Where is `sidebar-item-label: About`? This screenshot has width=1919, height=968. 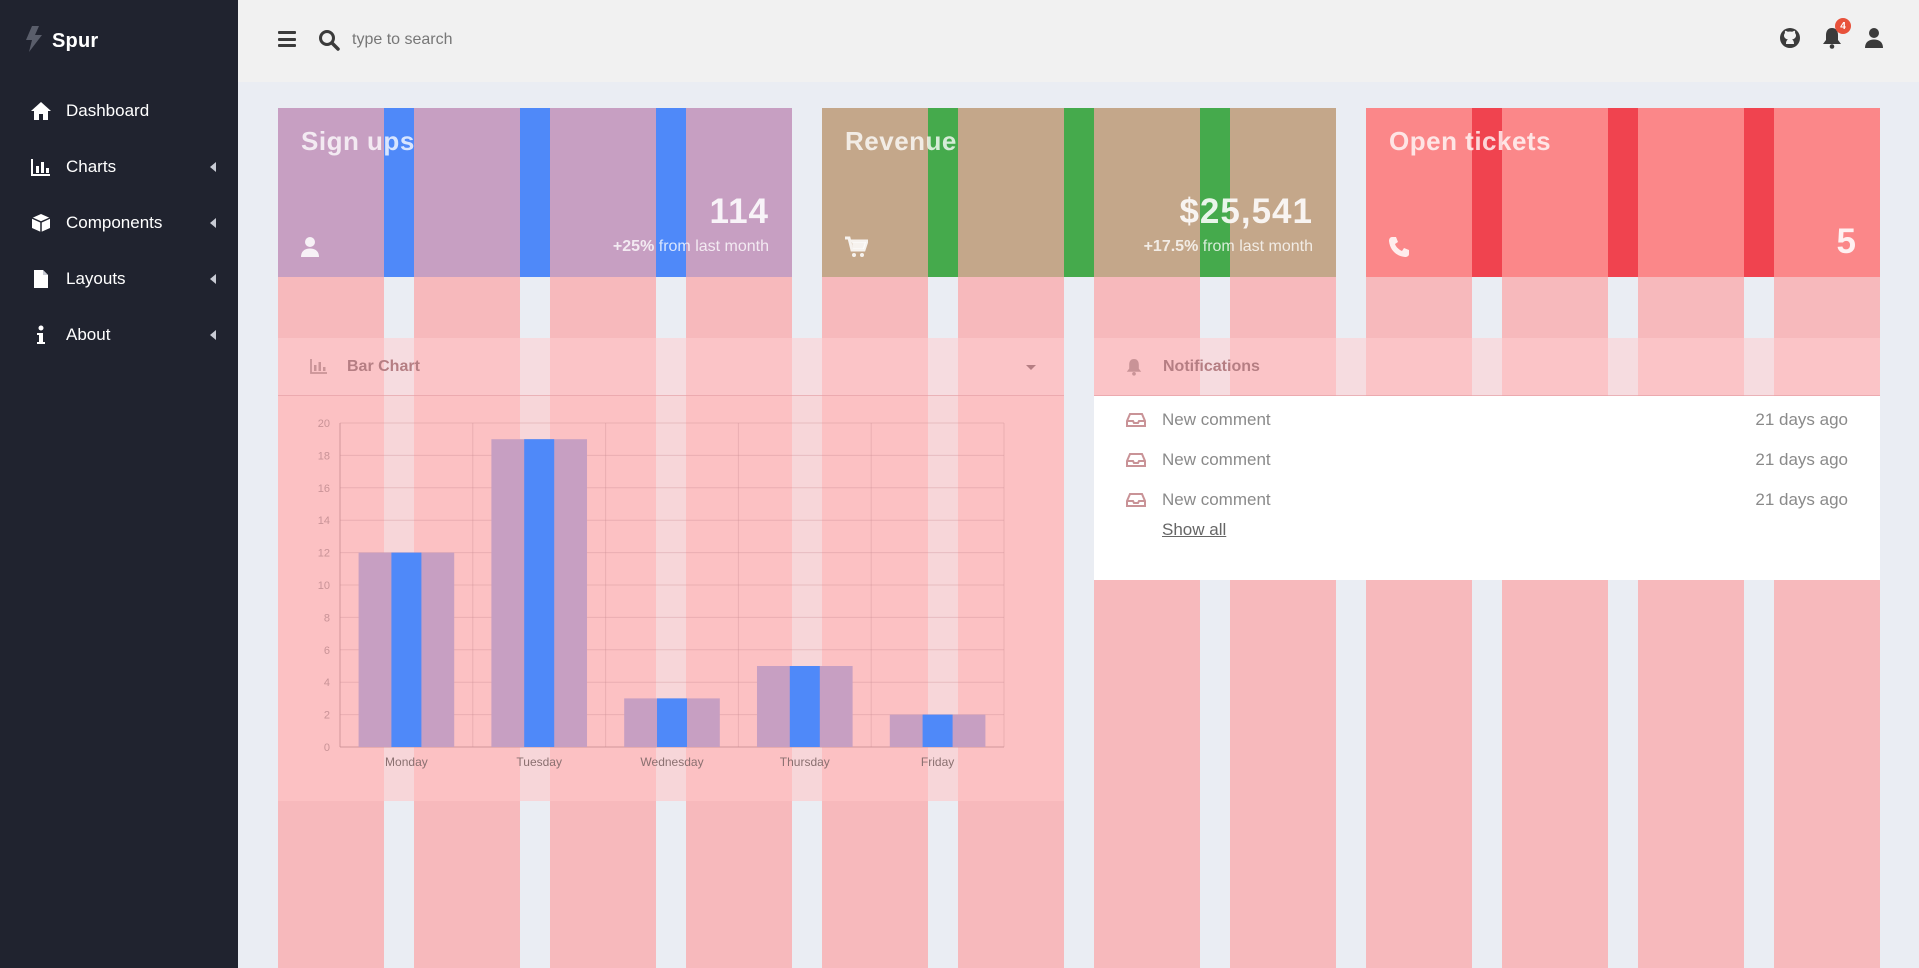
sidebar-item-label: About is located at coordinates (88, 334).